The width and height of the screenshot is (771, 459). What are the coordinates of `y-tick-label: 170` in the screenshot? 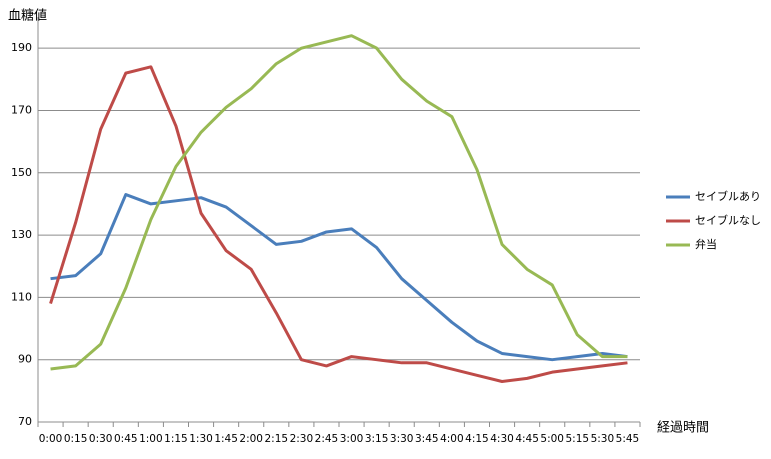 It's located at (21, 109).